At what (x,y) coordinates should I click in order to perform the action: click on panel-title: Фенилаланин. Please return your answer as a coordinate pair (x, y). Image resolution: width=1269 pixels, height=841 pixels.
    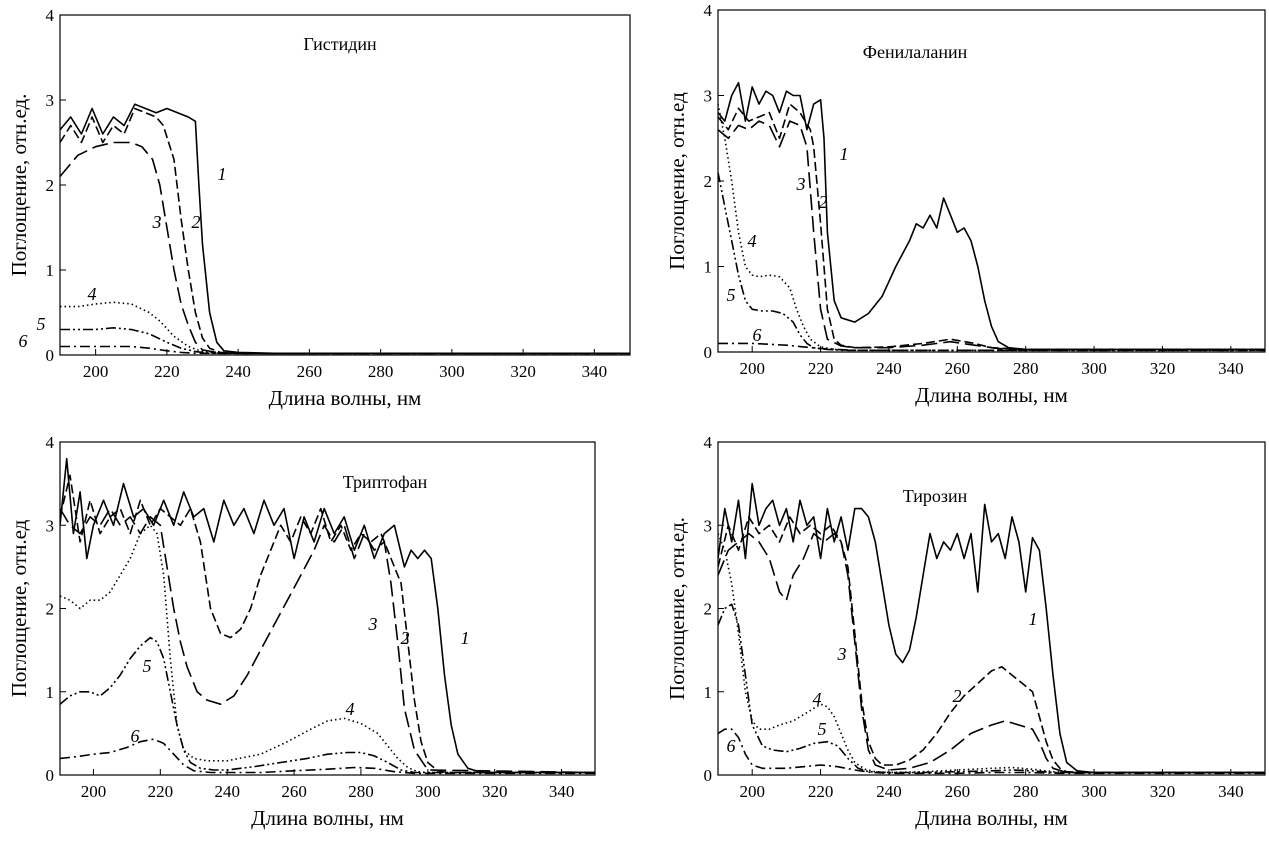
    Looking at the image, I should click on (915, 52).